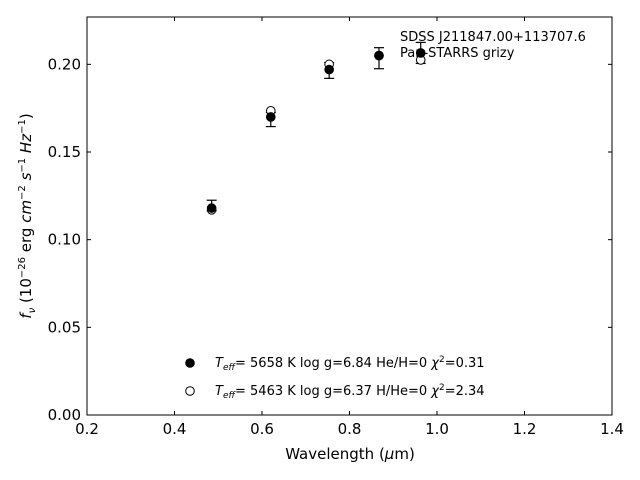  I want to click on legend-entry-0: Teff= 5658 K log g=6.84 He/H=0 χ2=0.31, so click(350, 364).